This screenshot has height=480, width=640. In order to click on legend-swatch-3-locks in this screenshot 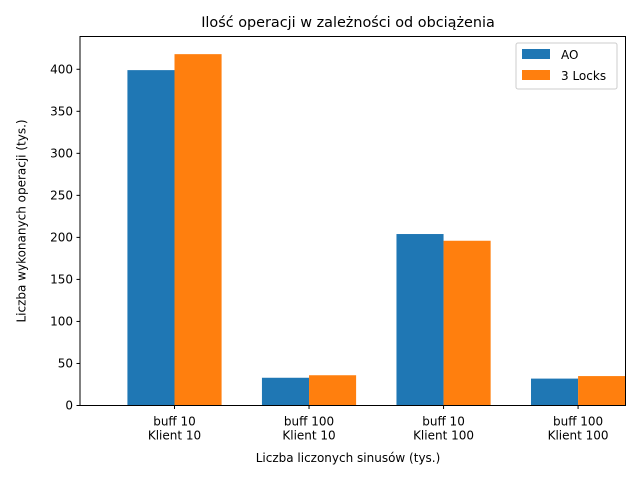, I will do `click(536, 75)`.